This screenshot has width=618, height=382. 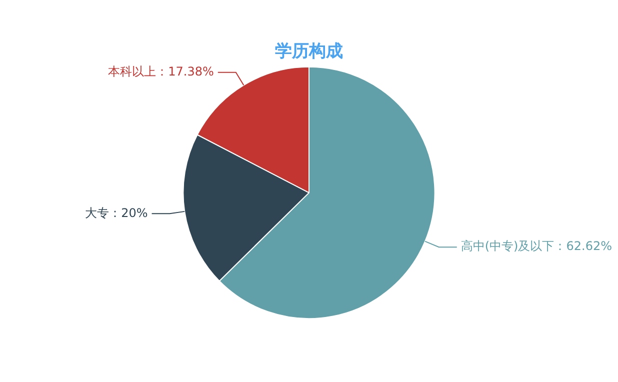 What do you see at coordinates (309, 52) in the screenshot?
I see `chart-title: 学历构成` at bounding box center [309, 52].